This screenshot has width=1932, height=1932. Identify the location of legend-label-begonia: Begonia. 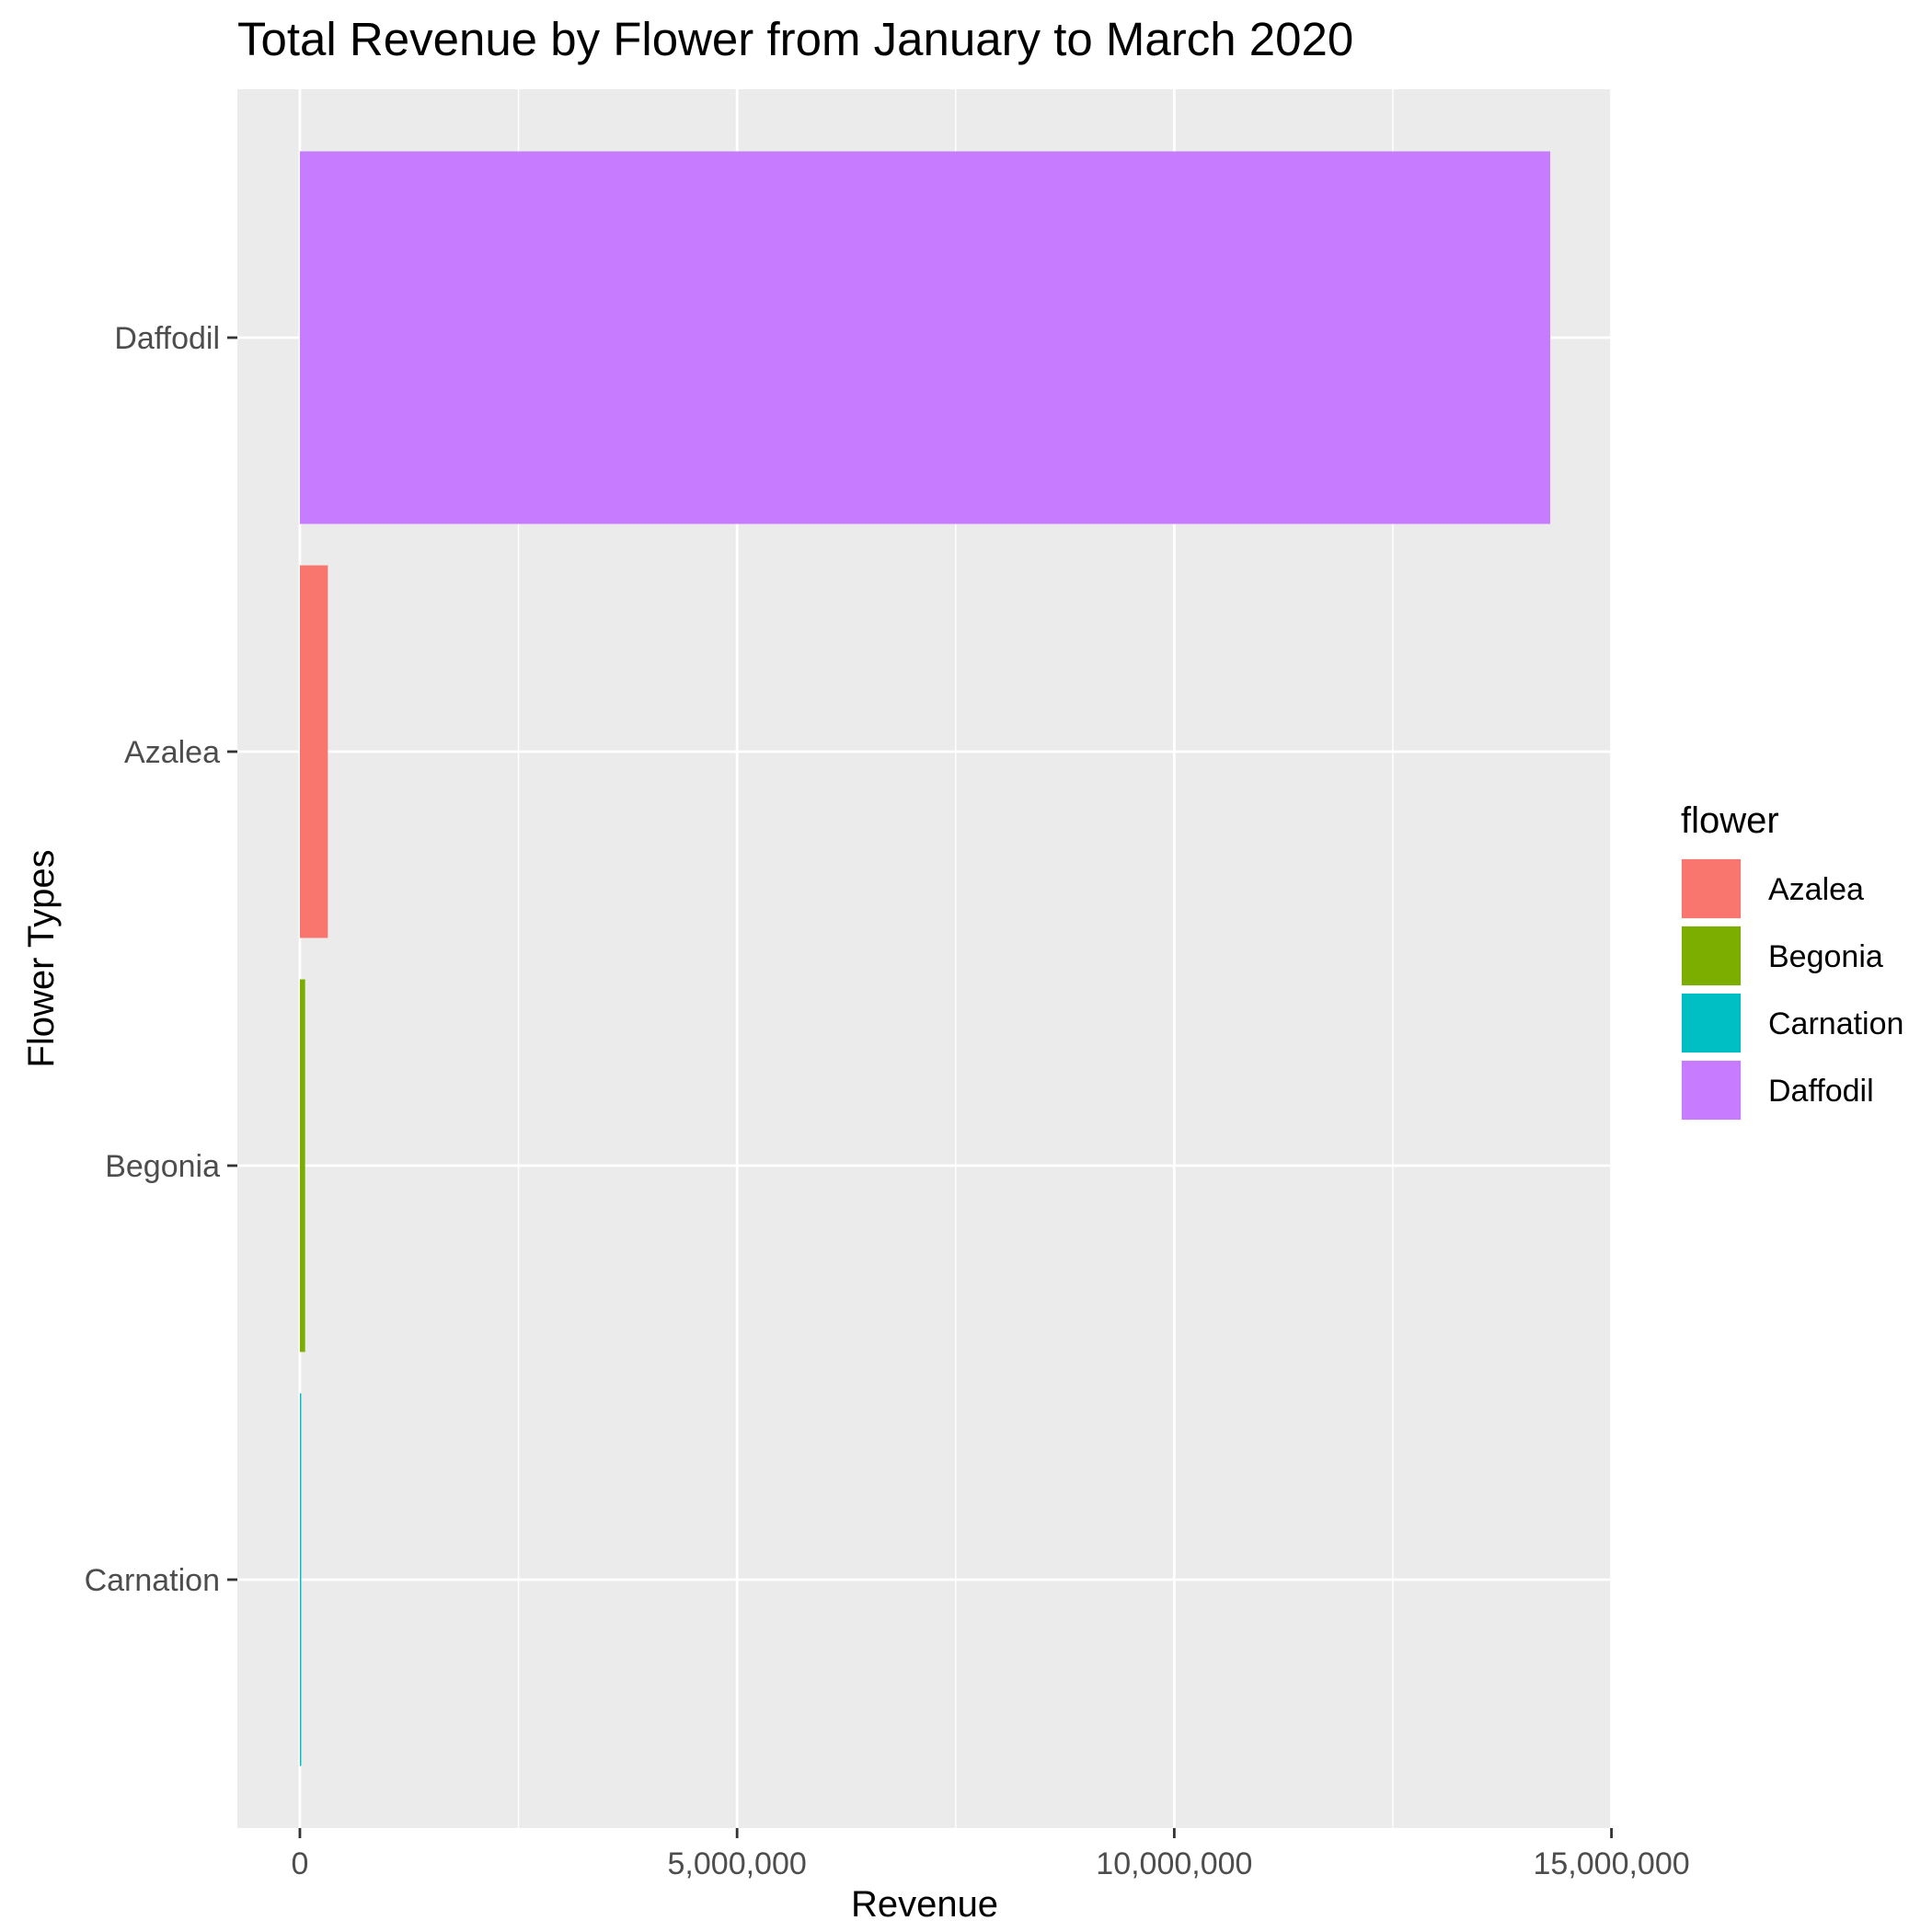
(1825, 956).